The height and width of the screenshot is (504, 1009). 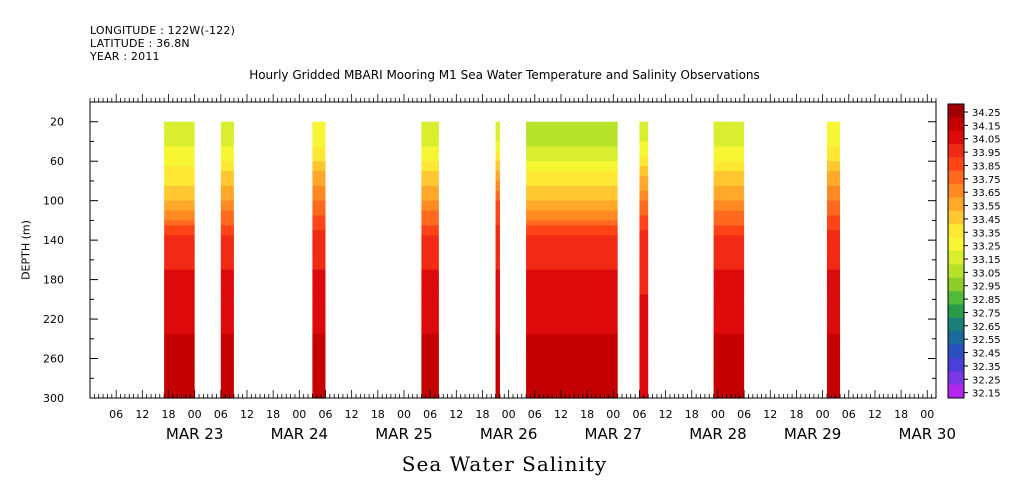 I want to click on colorbar-label: 32.75, so click(x=986, y=313).